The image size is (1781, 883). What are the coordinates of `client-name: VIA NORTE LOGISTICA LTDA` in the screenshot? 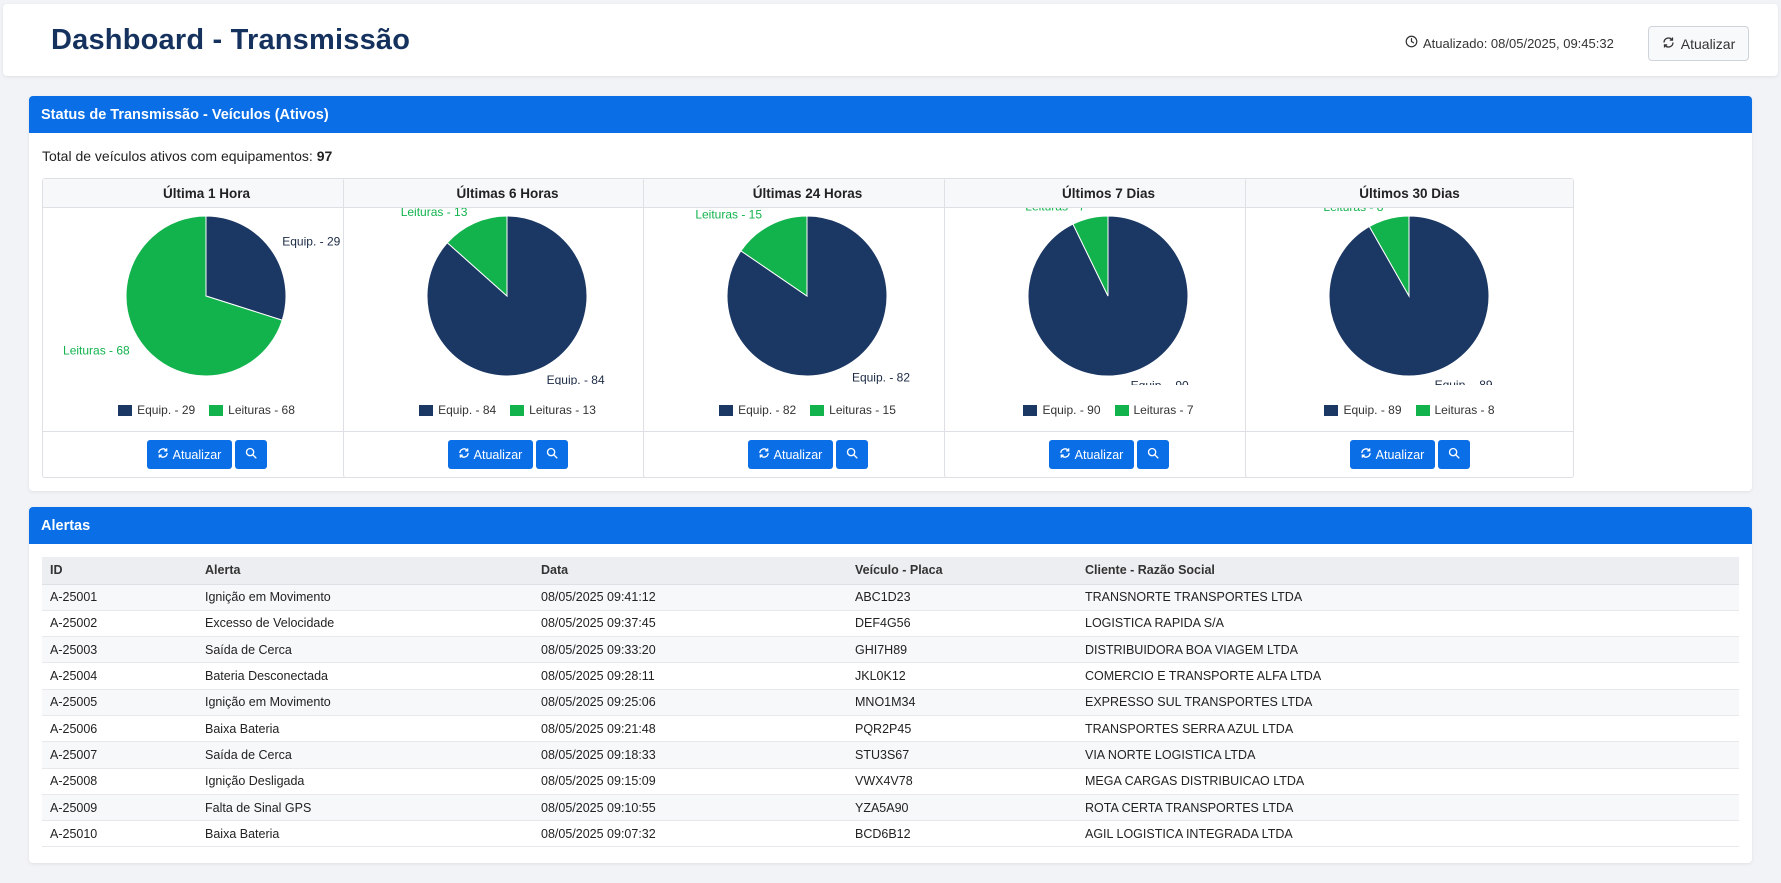 It's located at (1408, 755).